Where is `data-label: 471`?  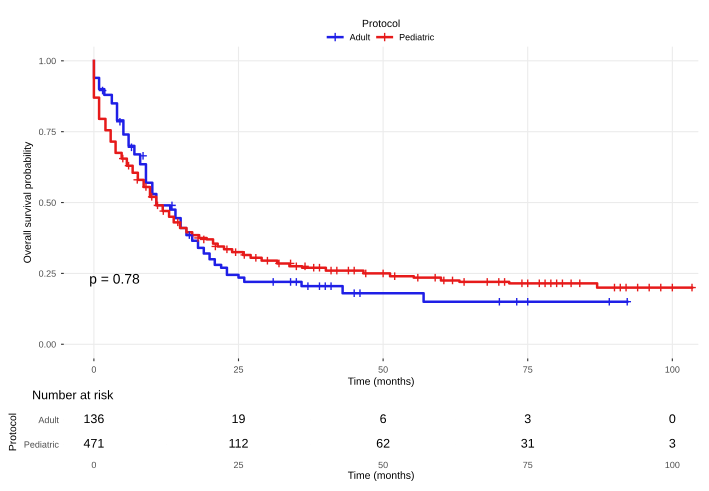
data-label: 471 is located at coordinates (94, 443).